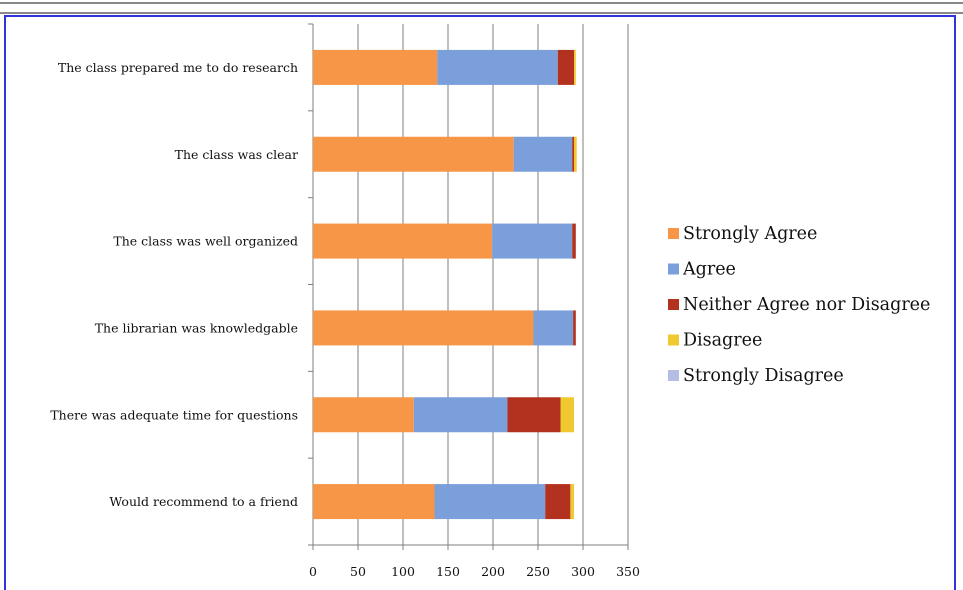 This screenshot has width=963, height=590. What do you see at coordinates (673, 340) in the screenshot?
I see `legend-swatch-disagree` at bounding box center [673, 340].